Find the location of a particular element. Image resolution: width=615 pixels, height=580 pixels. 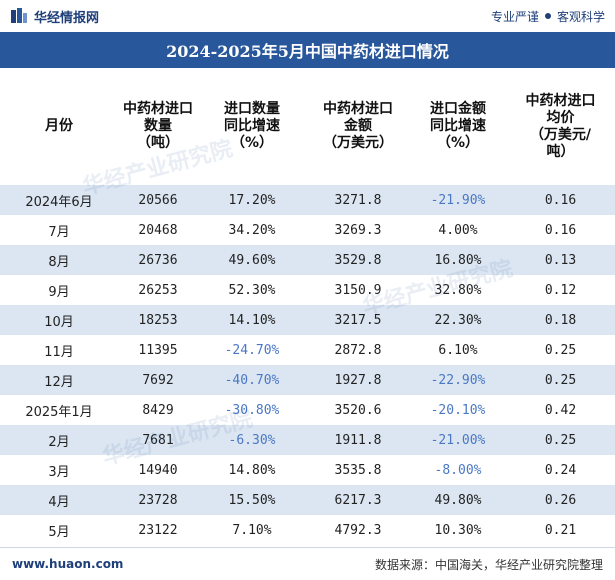

table-row: 2025年1月 8429 -30.80% 3520.6 -20.10% 0.42 is located at coordinates (307, 410).